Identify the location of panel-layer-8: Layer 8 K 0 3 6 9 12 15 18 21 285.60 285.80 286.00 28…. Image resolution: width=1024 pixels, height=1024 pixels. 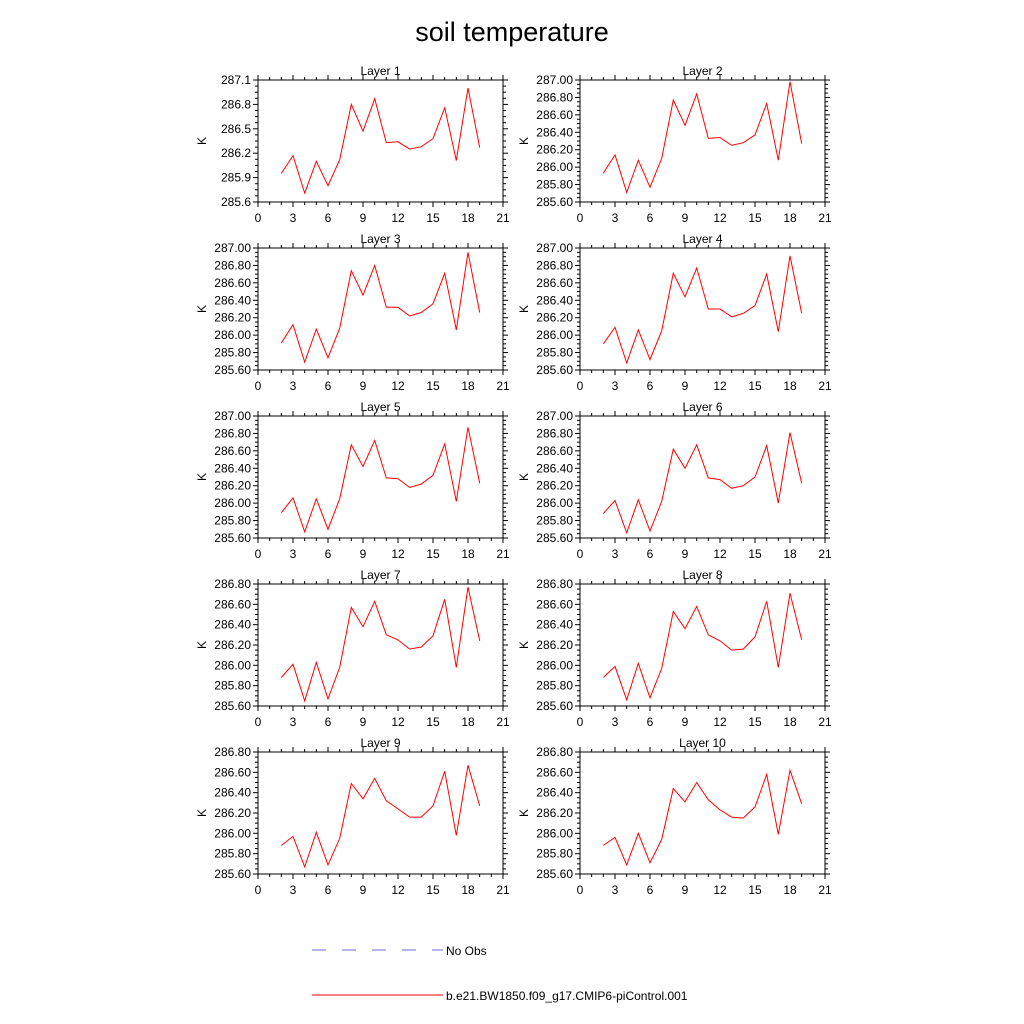
(674, 648).